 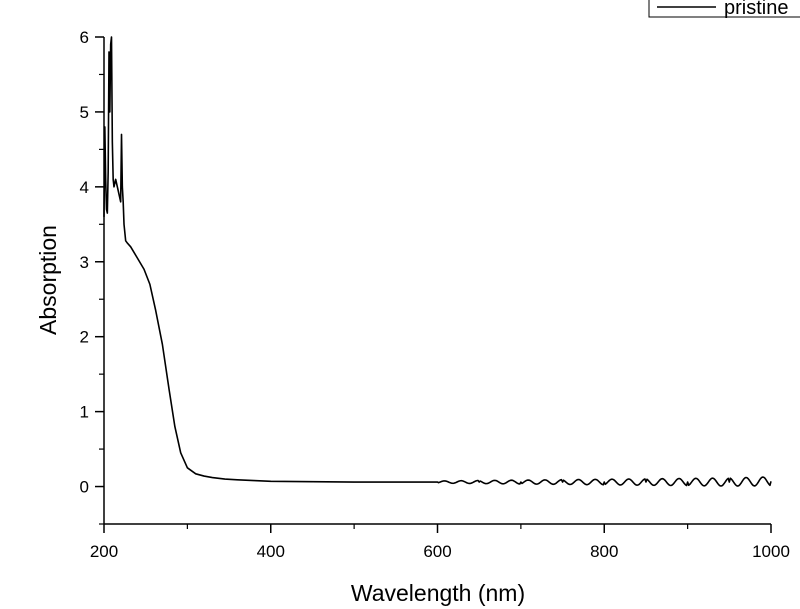 What do you see at coordinates (84, 412) in the screenshot?
I see `y-tick-label: 1` at bounding box center [84, 412].